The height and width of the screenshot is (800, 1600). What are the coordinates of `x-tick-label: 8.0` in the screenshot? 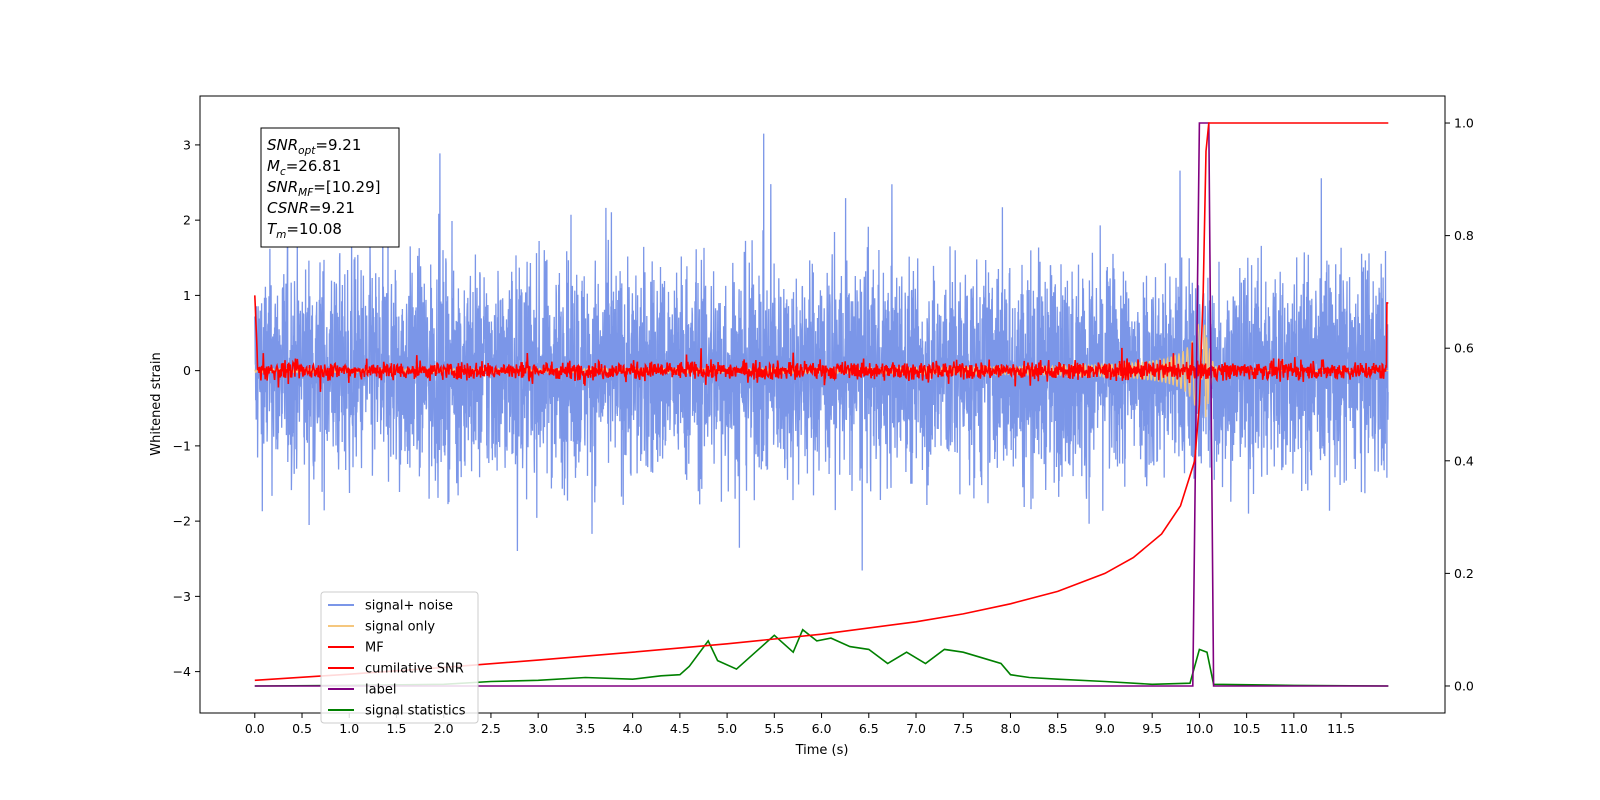 It's located at (1011, 728).